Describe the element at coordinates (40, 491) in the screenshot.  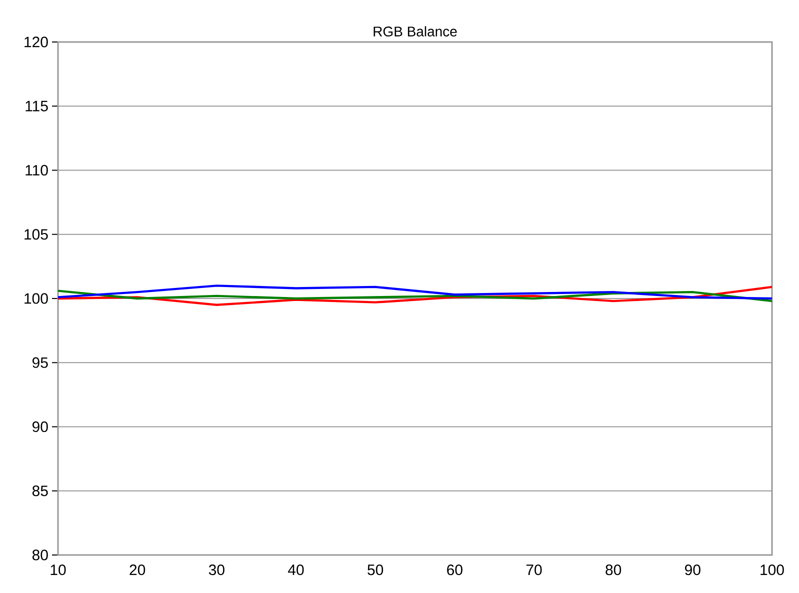
I see `y-tick-label: 85` at that location.